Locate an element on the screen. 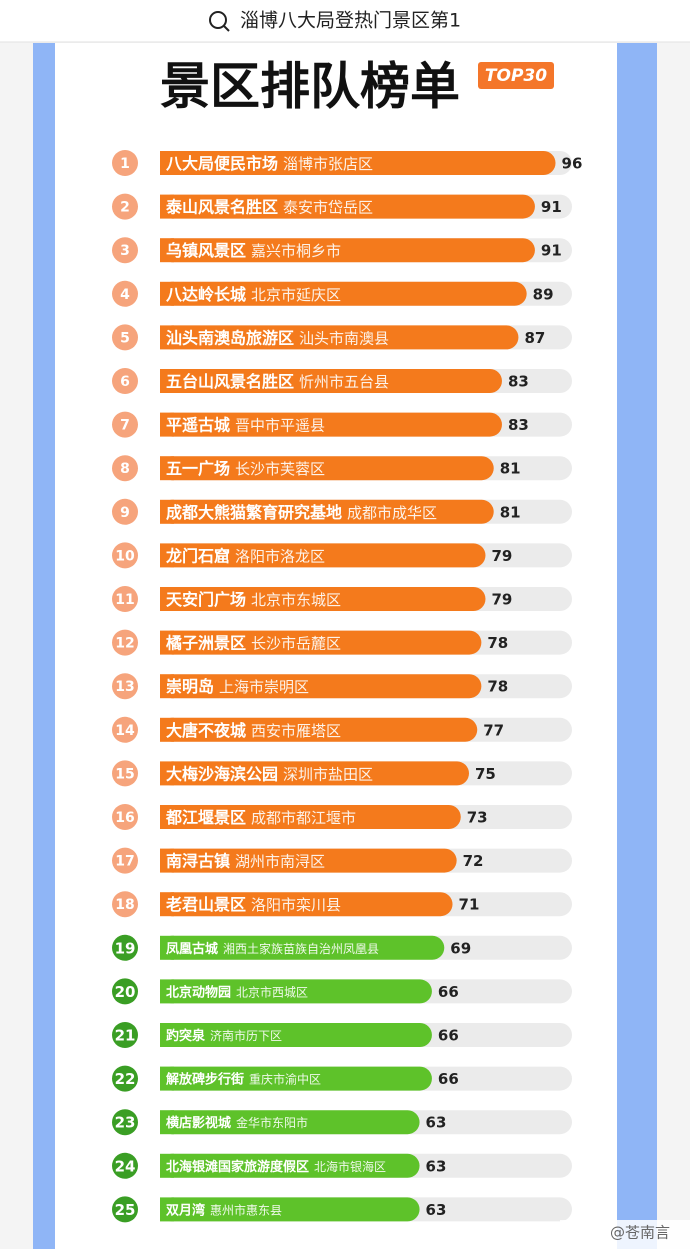 The image size is (690, 1249). row-label: 平遥古城 晋中市平遥县 is located at coordinates (245, 424).